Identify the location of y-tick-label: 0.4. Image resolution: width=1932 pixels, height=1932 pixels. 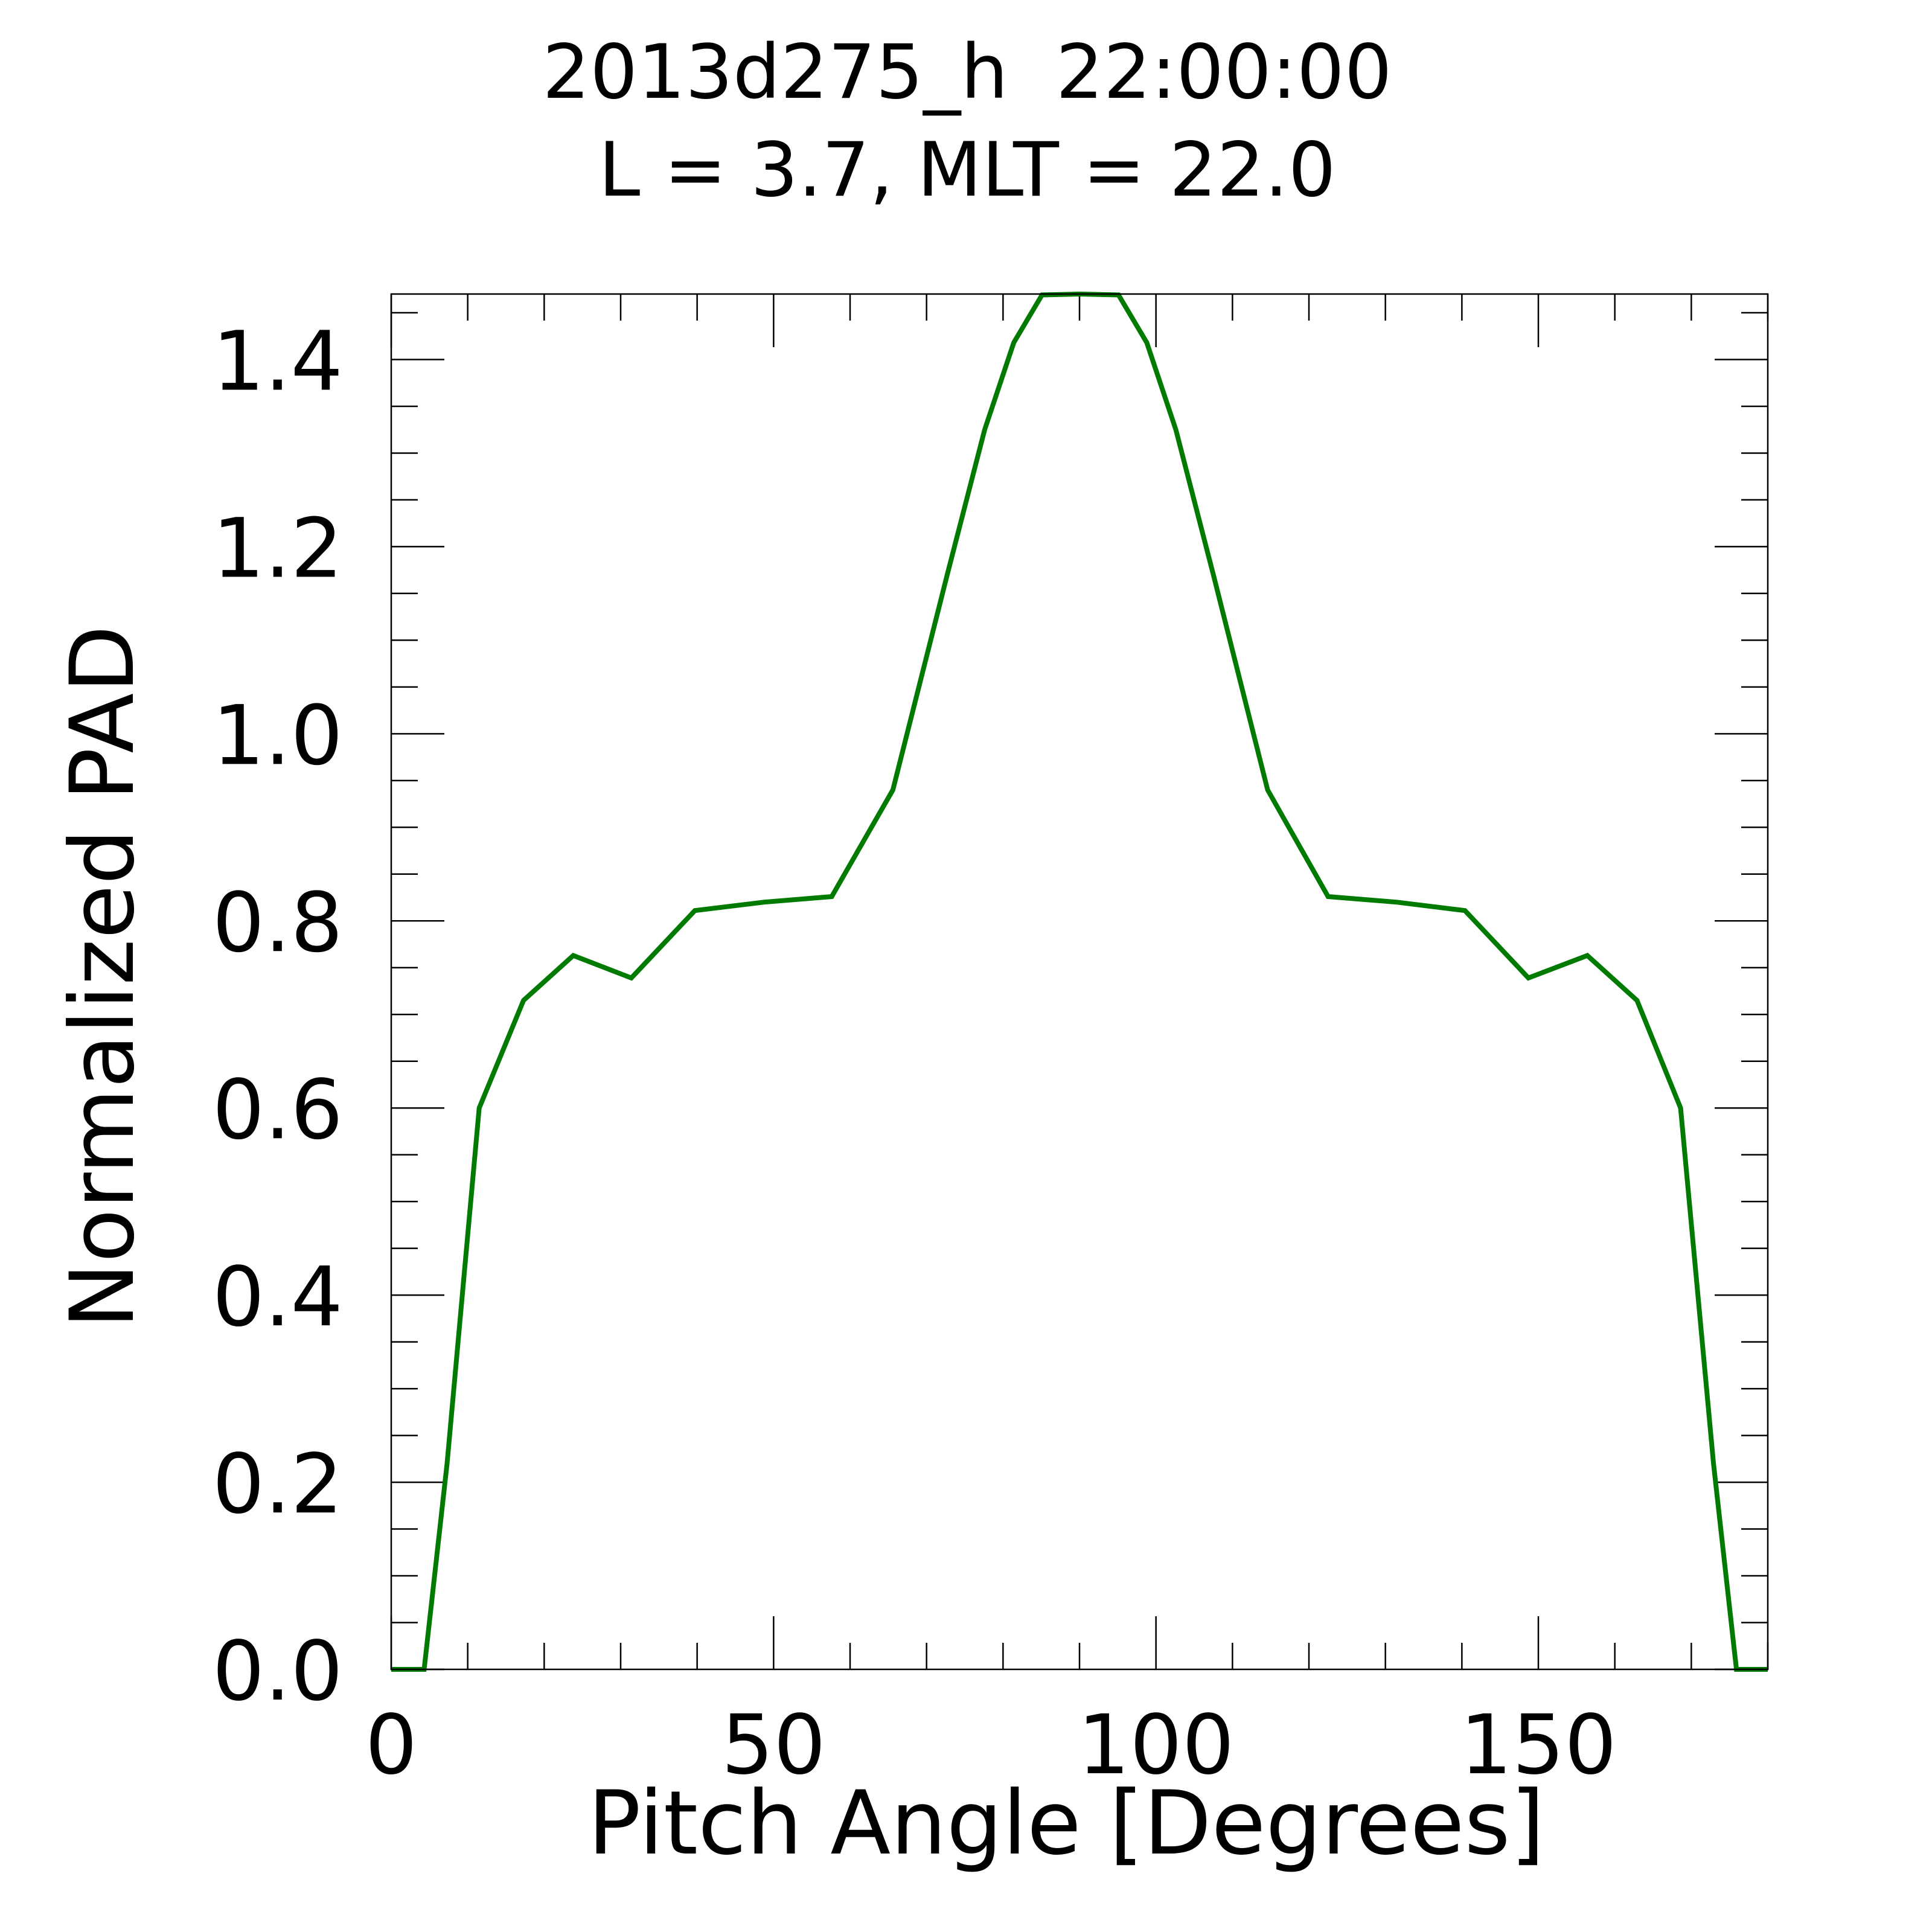
(278, 1298).